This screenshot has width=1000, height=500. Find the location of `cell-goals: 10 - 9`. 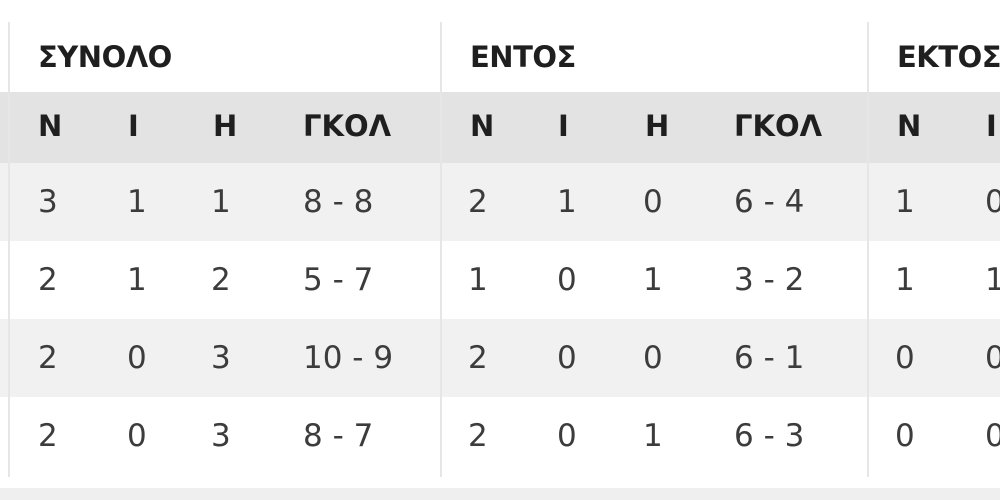

cell-goals: 10 - 9 is located at coordinates (348, 358).